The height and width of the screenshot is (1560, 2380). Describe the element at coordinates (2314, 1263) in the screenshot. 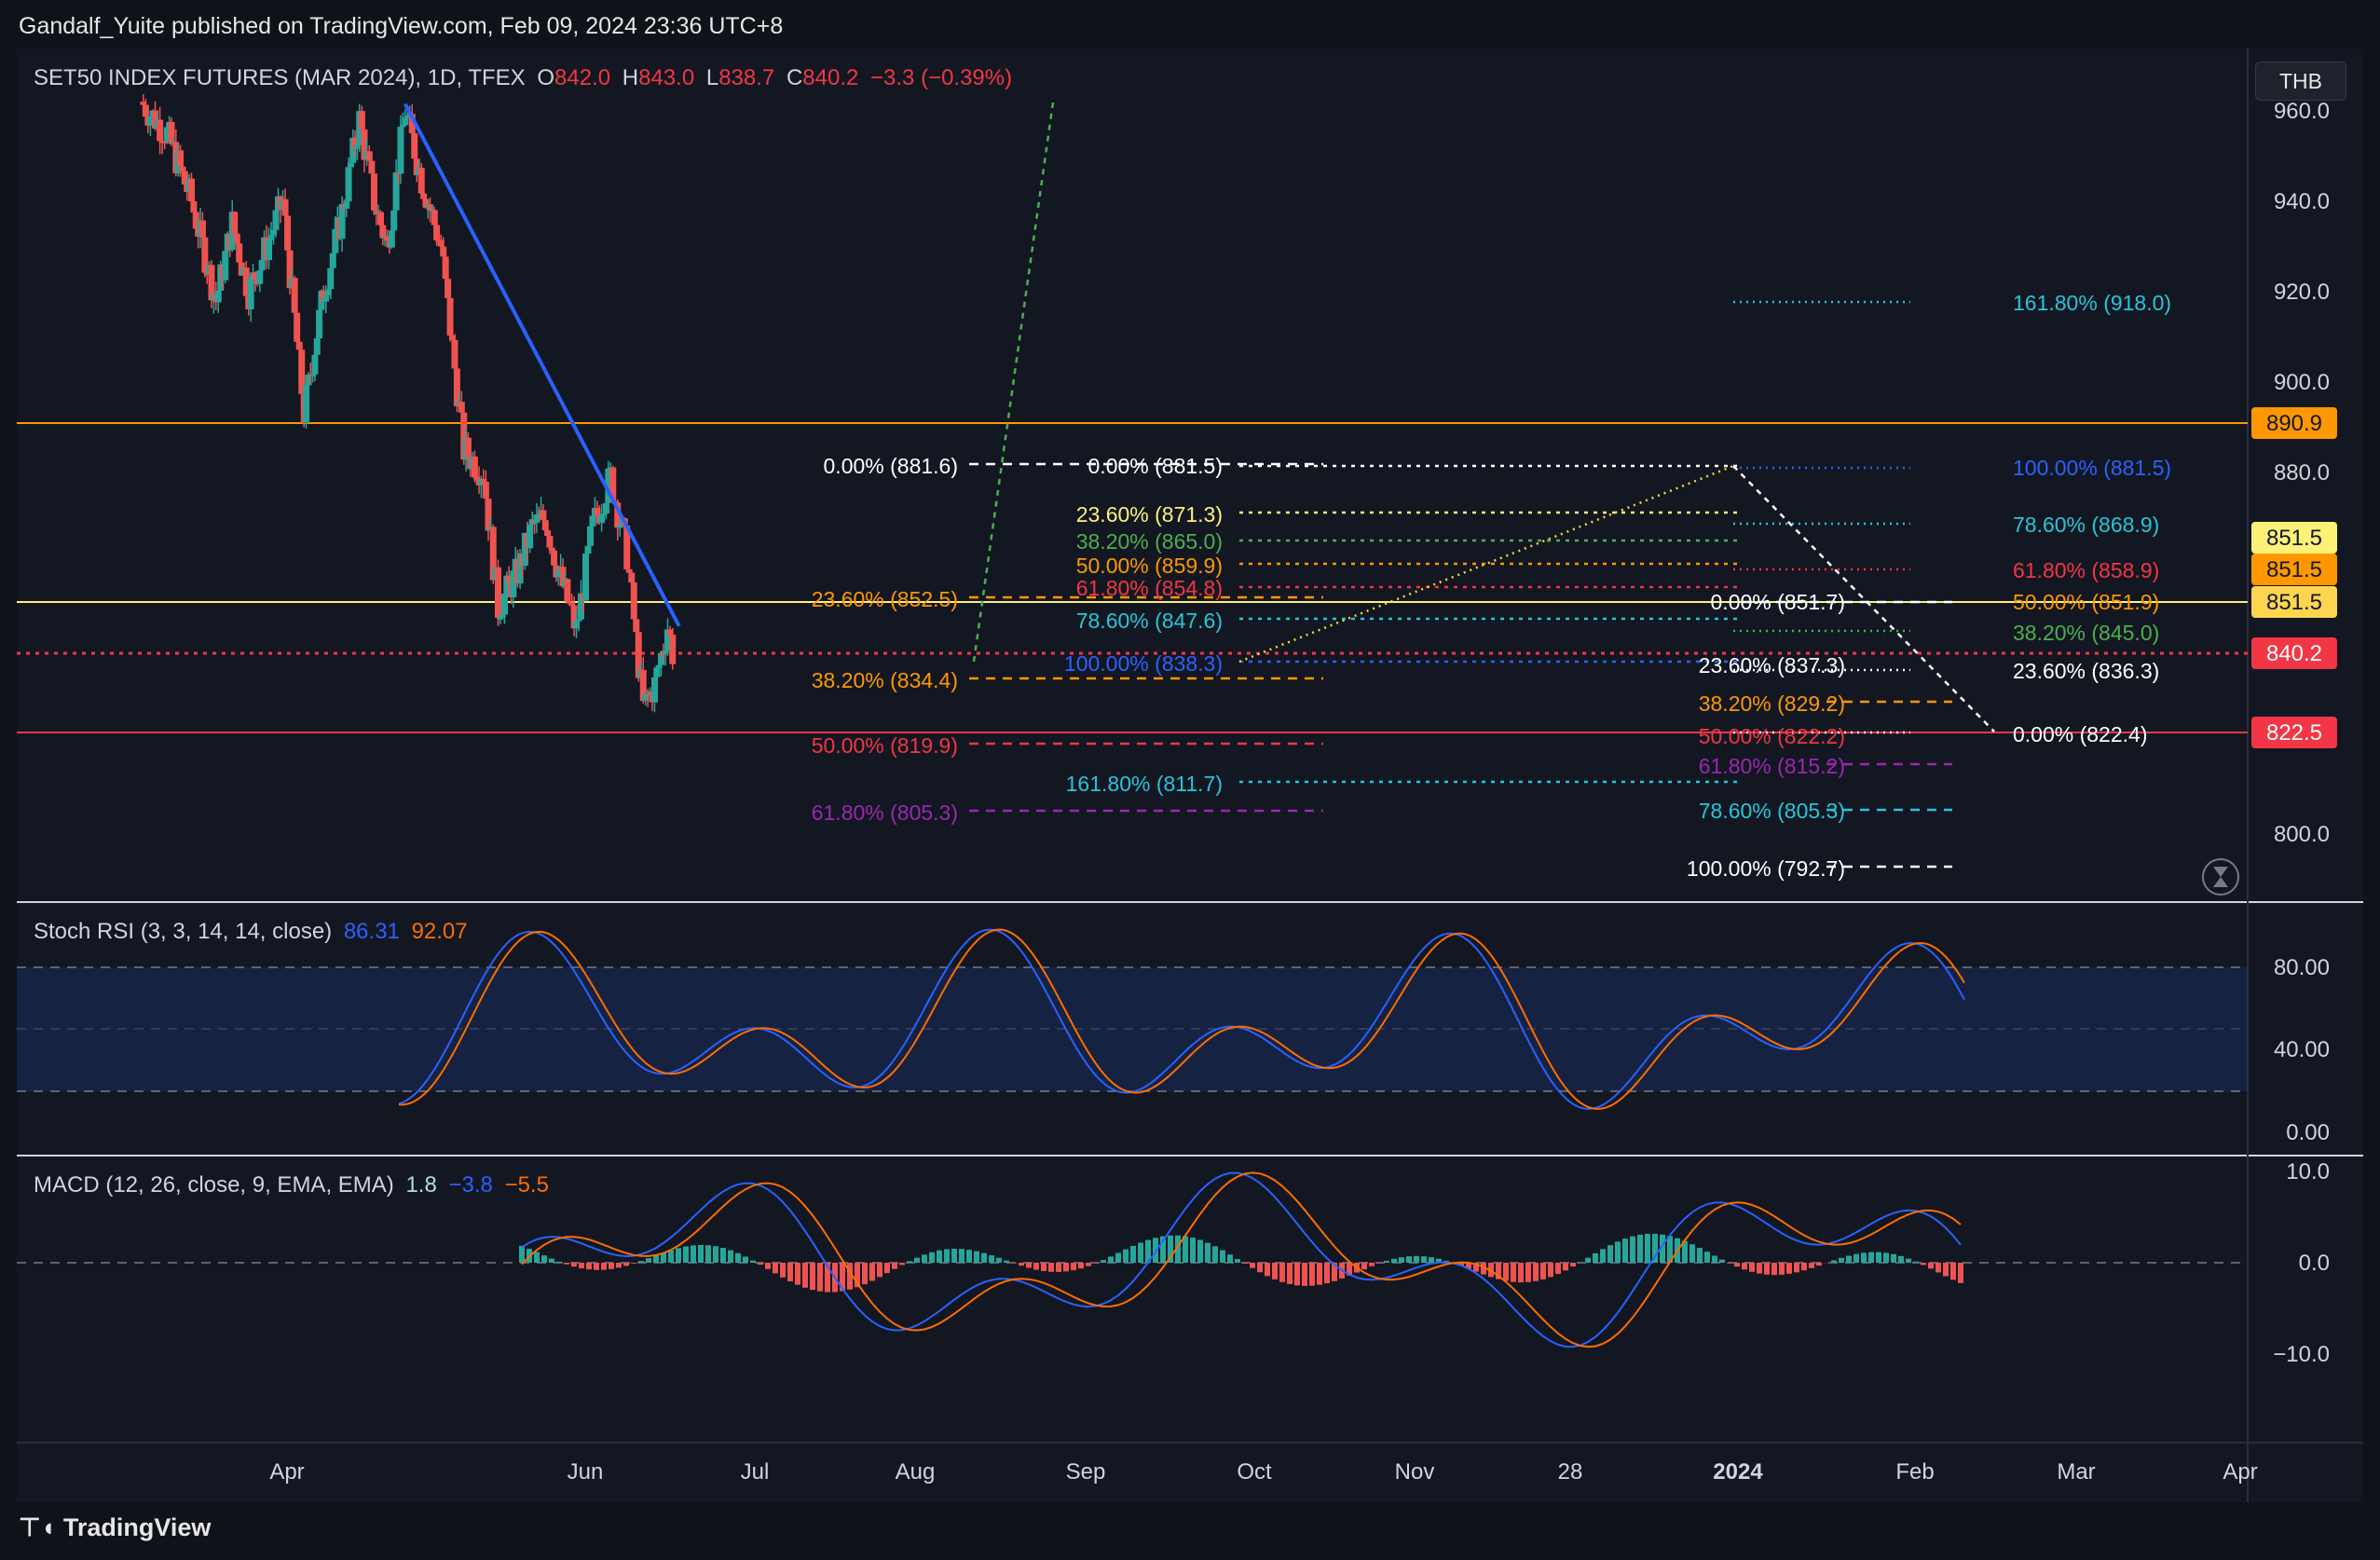

I see `macd-tick: 0.0` at that location.